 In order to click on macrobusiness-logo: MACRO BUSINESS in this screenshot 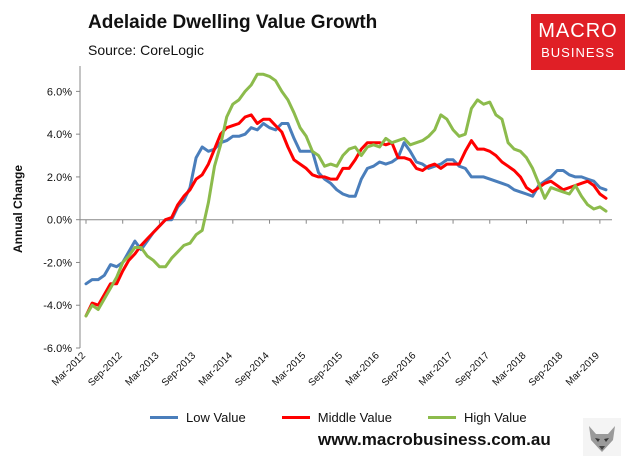, I will do `click(578, 42)`.